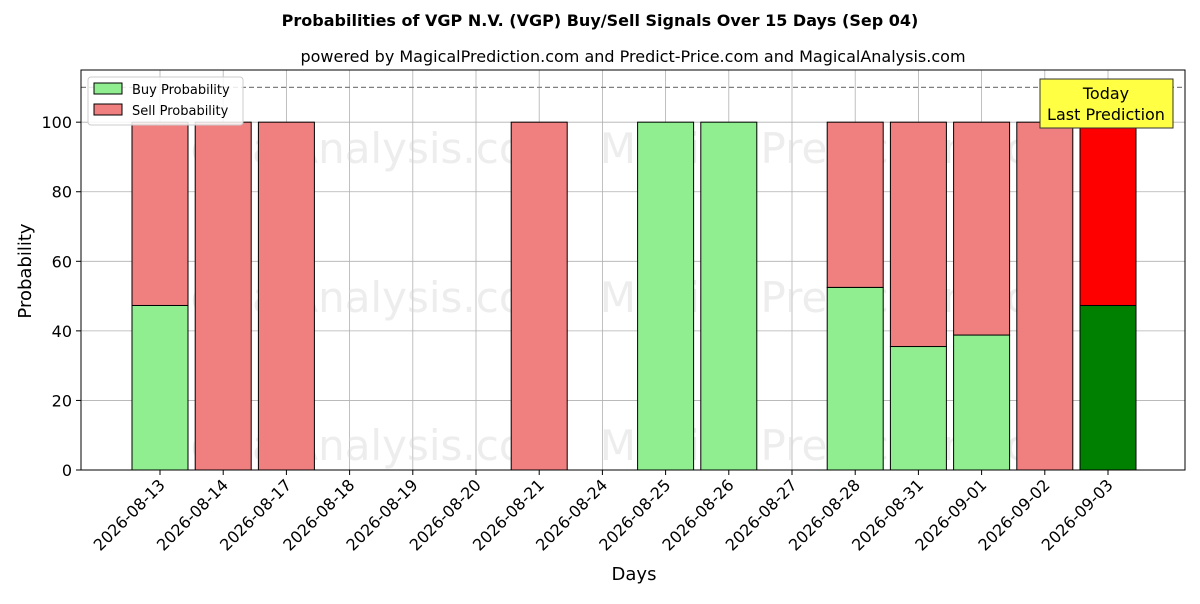 This screenshot has height=604, width=1200. I want to click on legend: Buy Probability Sell Probability, so click(165, 101).